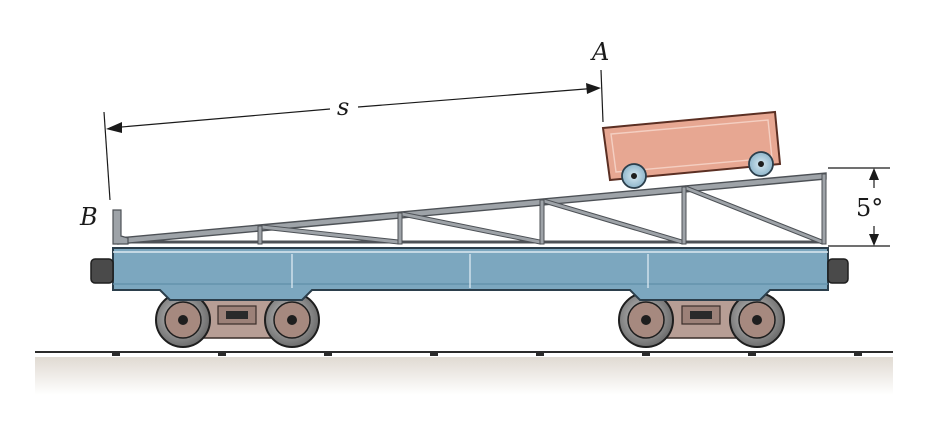  I want to click on left-bogie, so click(237, 320).